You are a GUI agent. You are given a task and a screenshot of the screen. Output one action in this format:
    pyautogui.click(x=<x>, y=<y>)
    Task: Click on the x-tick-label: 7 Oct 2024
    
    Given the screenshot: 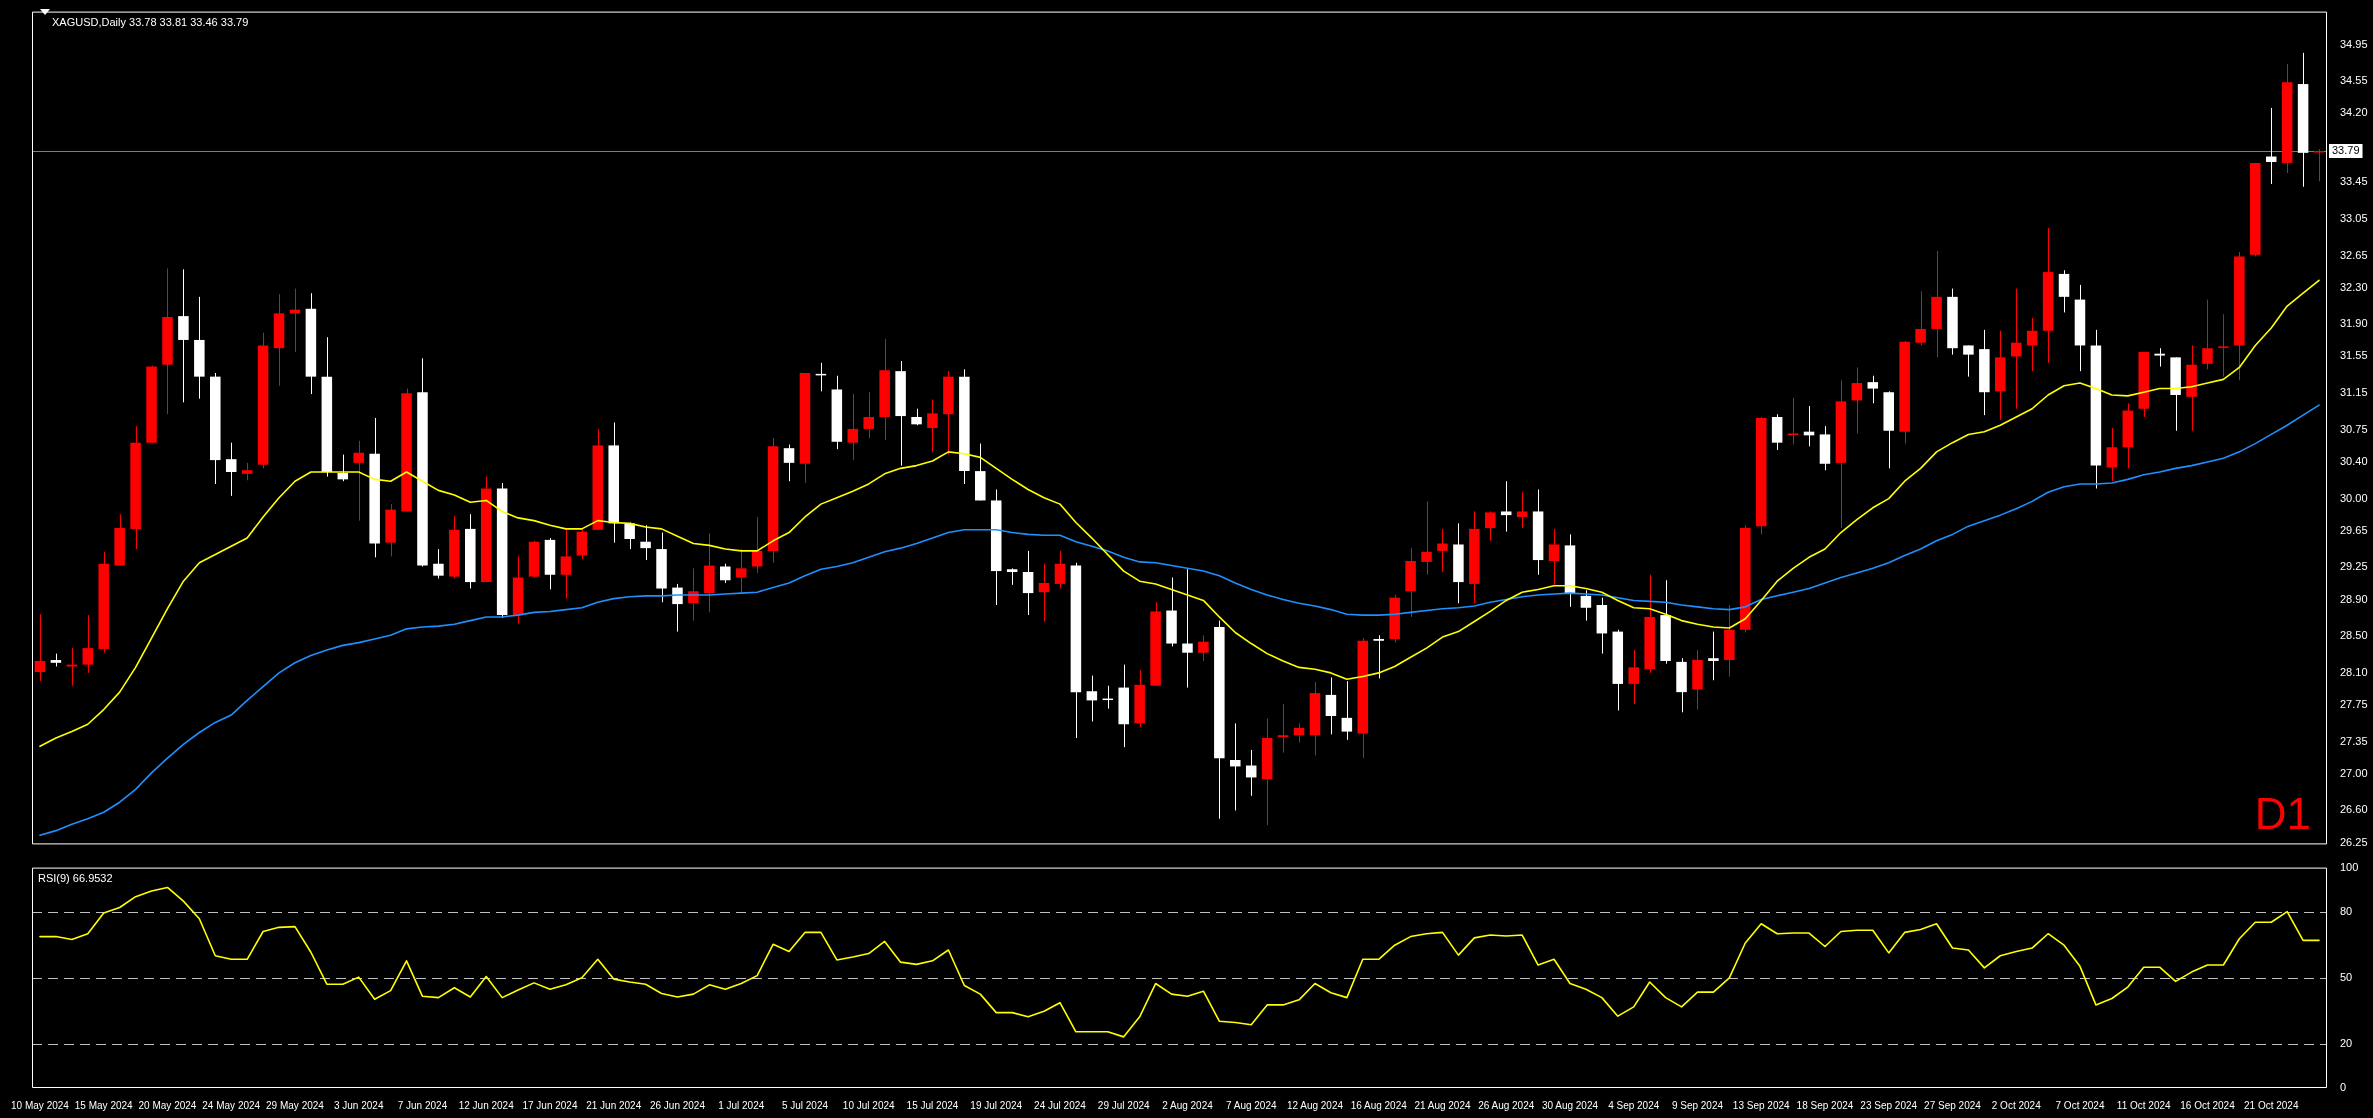 What is the action you would take?
    pyautogui.click(x=2080, y=1105)
    